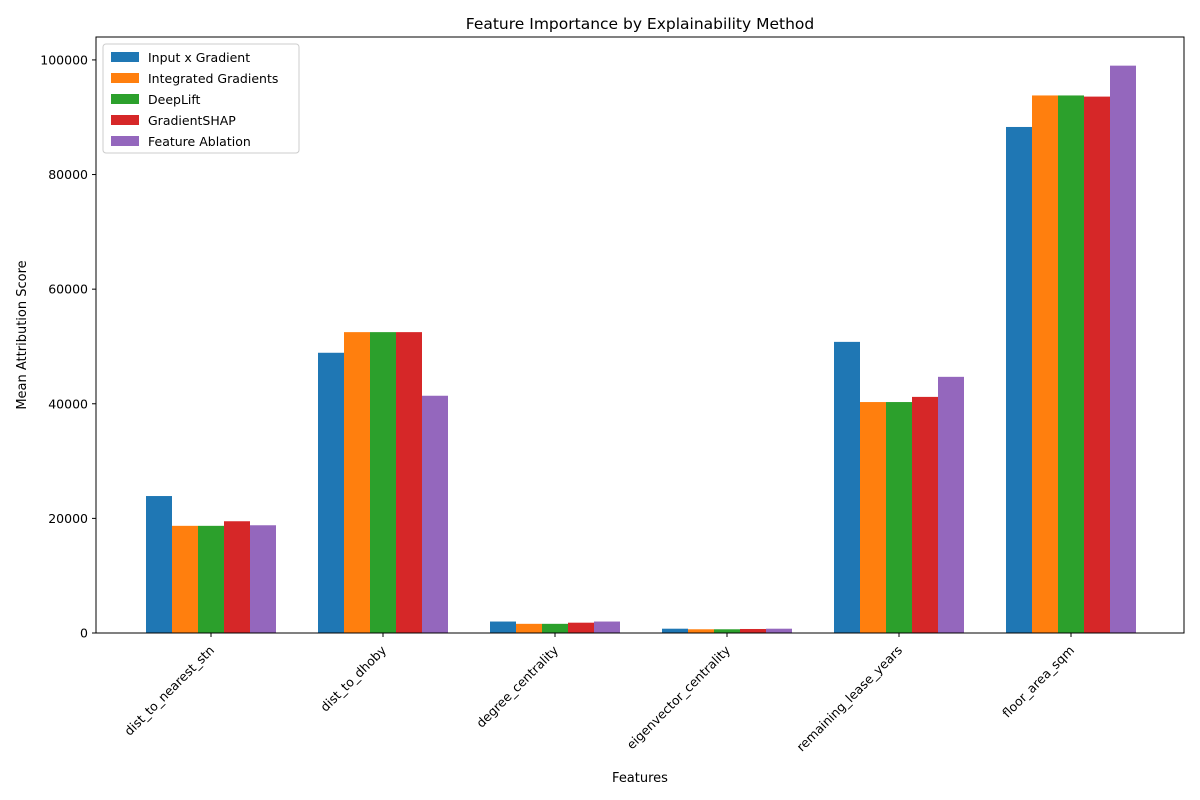  Describe the element at coordinates (64, 59) in the screenshot. I see `y-tick-label: 100000` at that location.